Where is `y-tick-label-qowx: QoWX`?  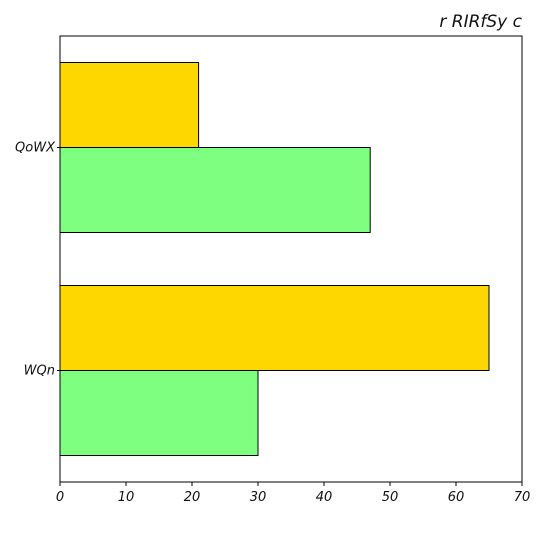 y-tick-label-qowx: QoWX is located at coordinates (35, 148).